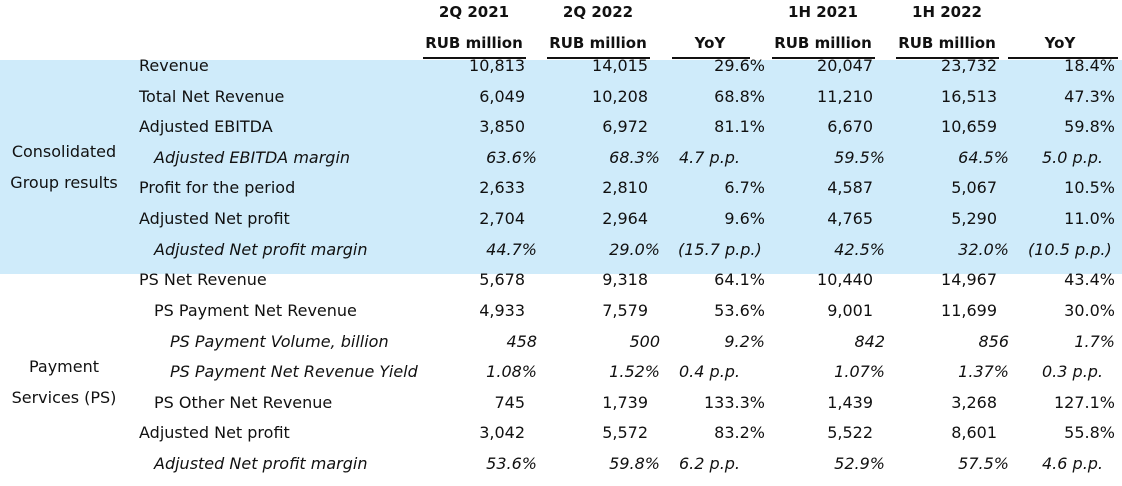  What do you see at coordinates (845, 65) in the screenshot?
I see `table-cell: 20,047` at bounding box center [845, 65].